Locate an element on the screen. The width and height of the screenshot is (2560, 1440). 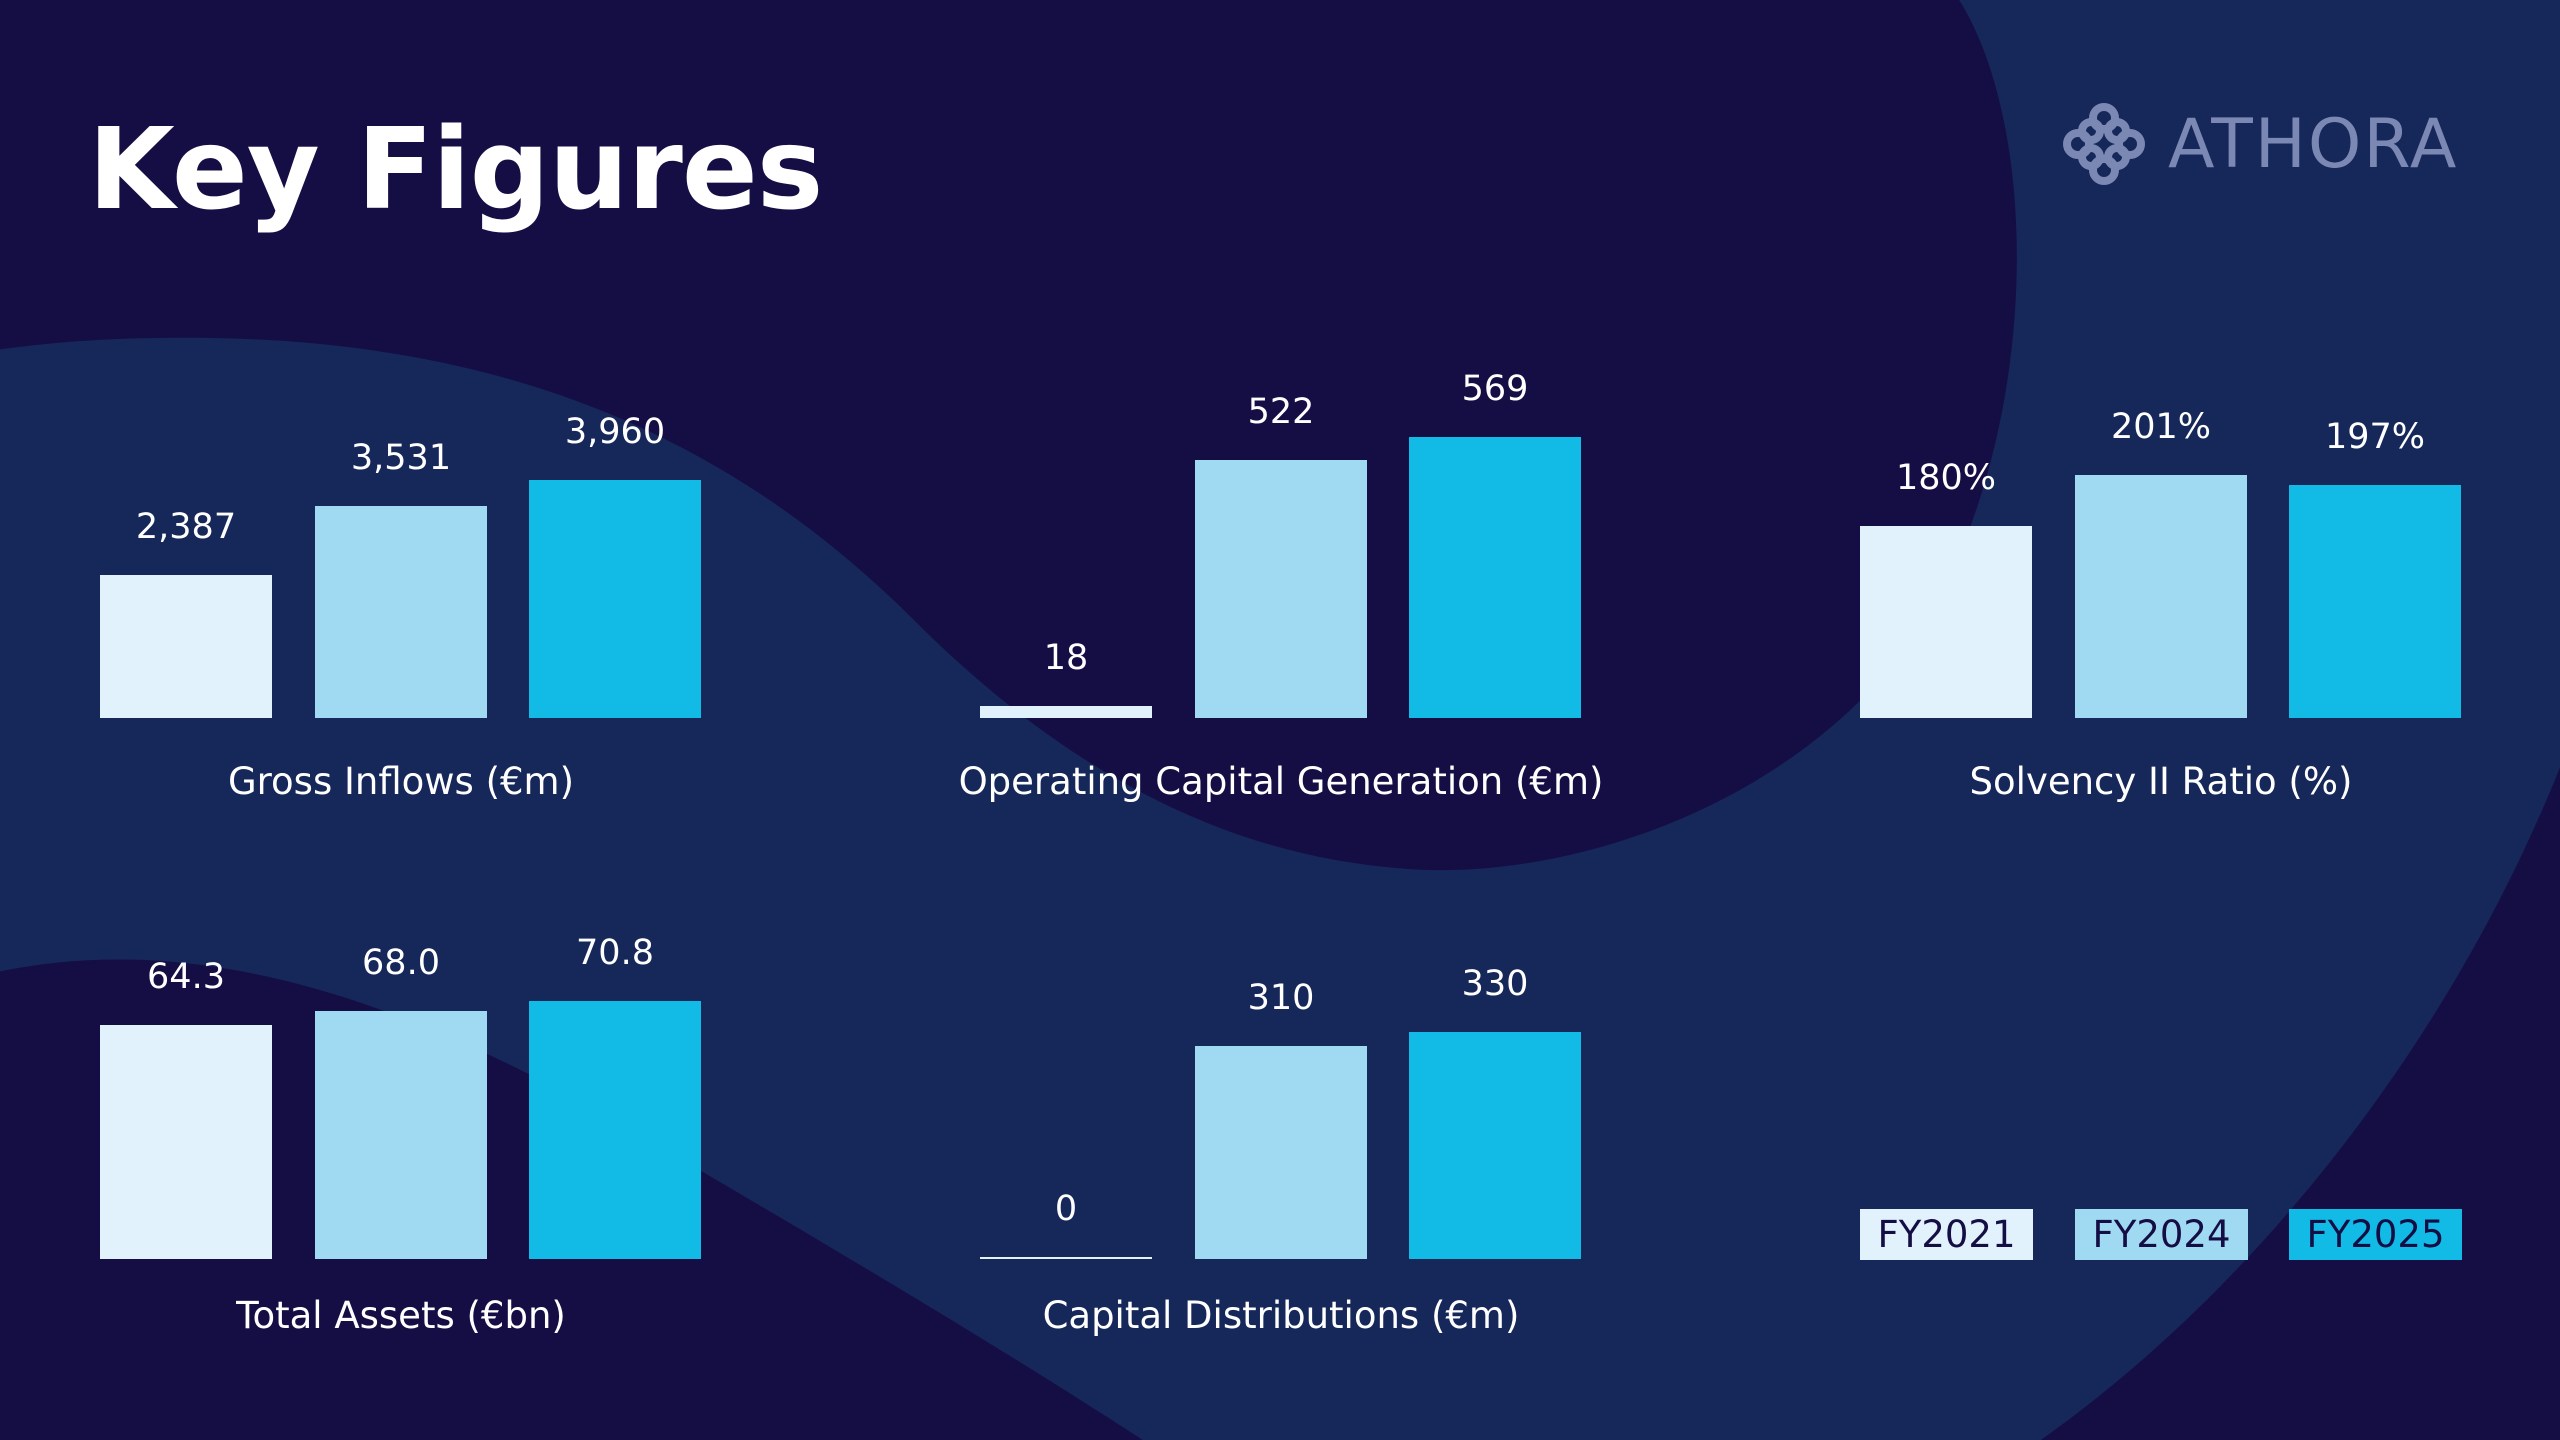
athora-logo: ATHORA is located at coordinates (2258, 144).